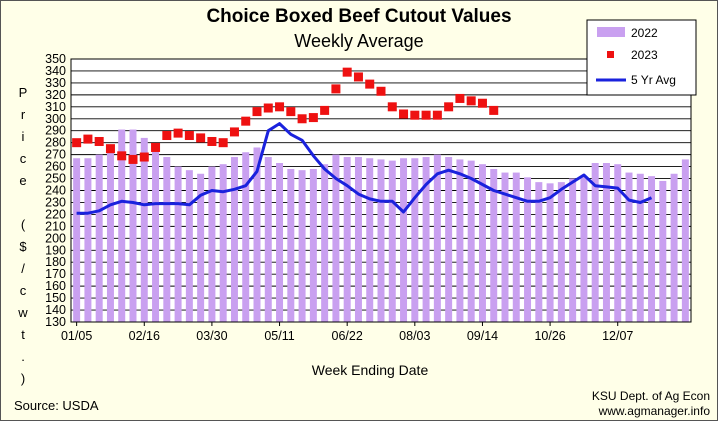  Describe the element at coordinates (23, 224) in the screenshot. I see `y-axis-label-char: (` at that location.